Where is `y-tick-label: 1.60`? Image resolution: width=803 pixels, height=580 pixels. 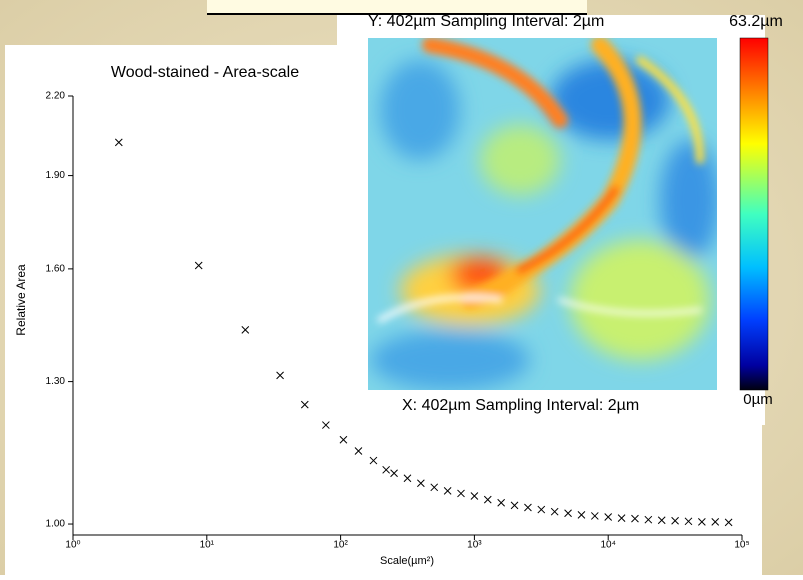 y-tick-label: 1.60 is located at coordinates (56, 269).